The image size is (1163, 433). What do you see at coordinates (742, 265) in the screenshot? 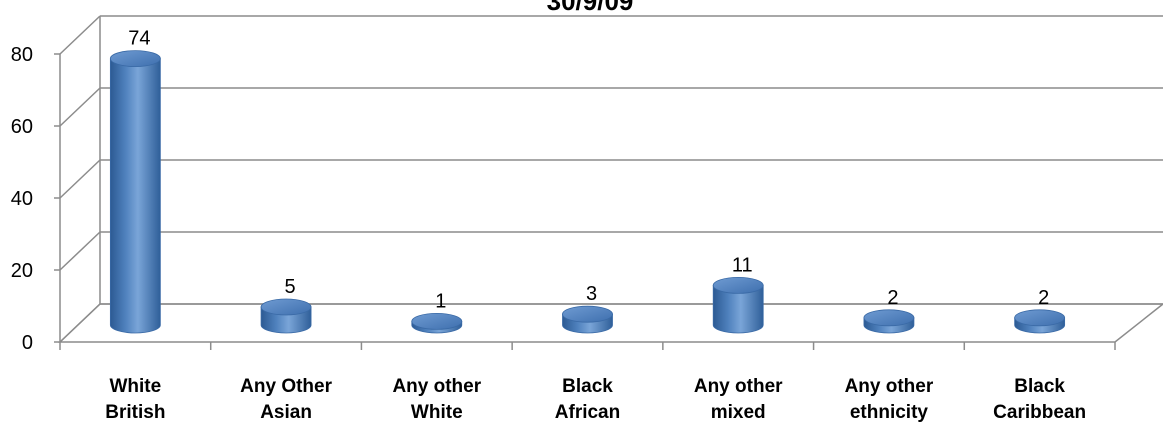
I see `data-label-4: 11` at bounding box center [742, 265].